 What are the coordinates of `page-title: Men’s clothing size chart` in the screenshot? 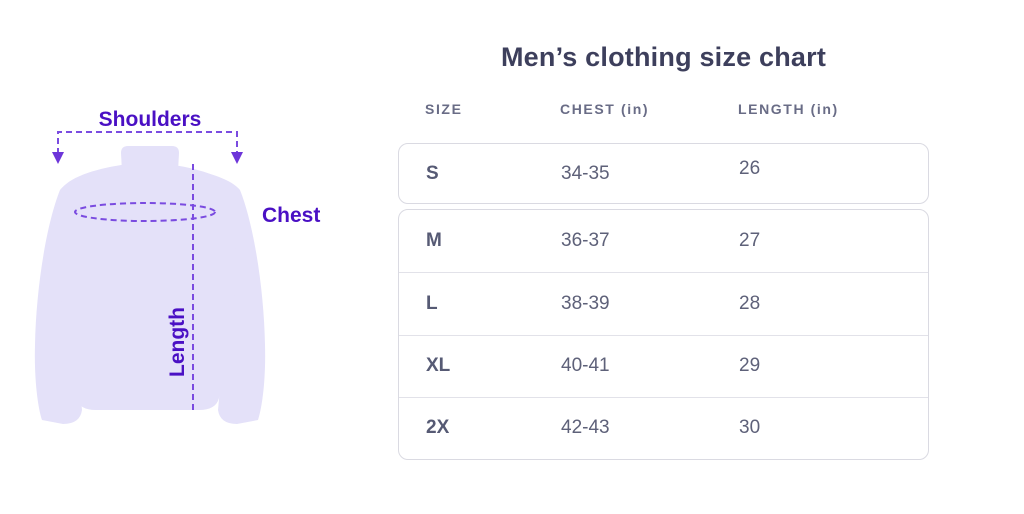 It's located at (663, 57).